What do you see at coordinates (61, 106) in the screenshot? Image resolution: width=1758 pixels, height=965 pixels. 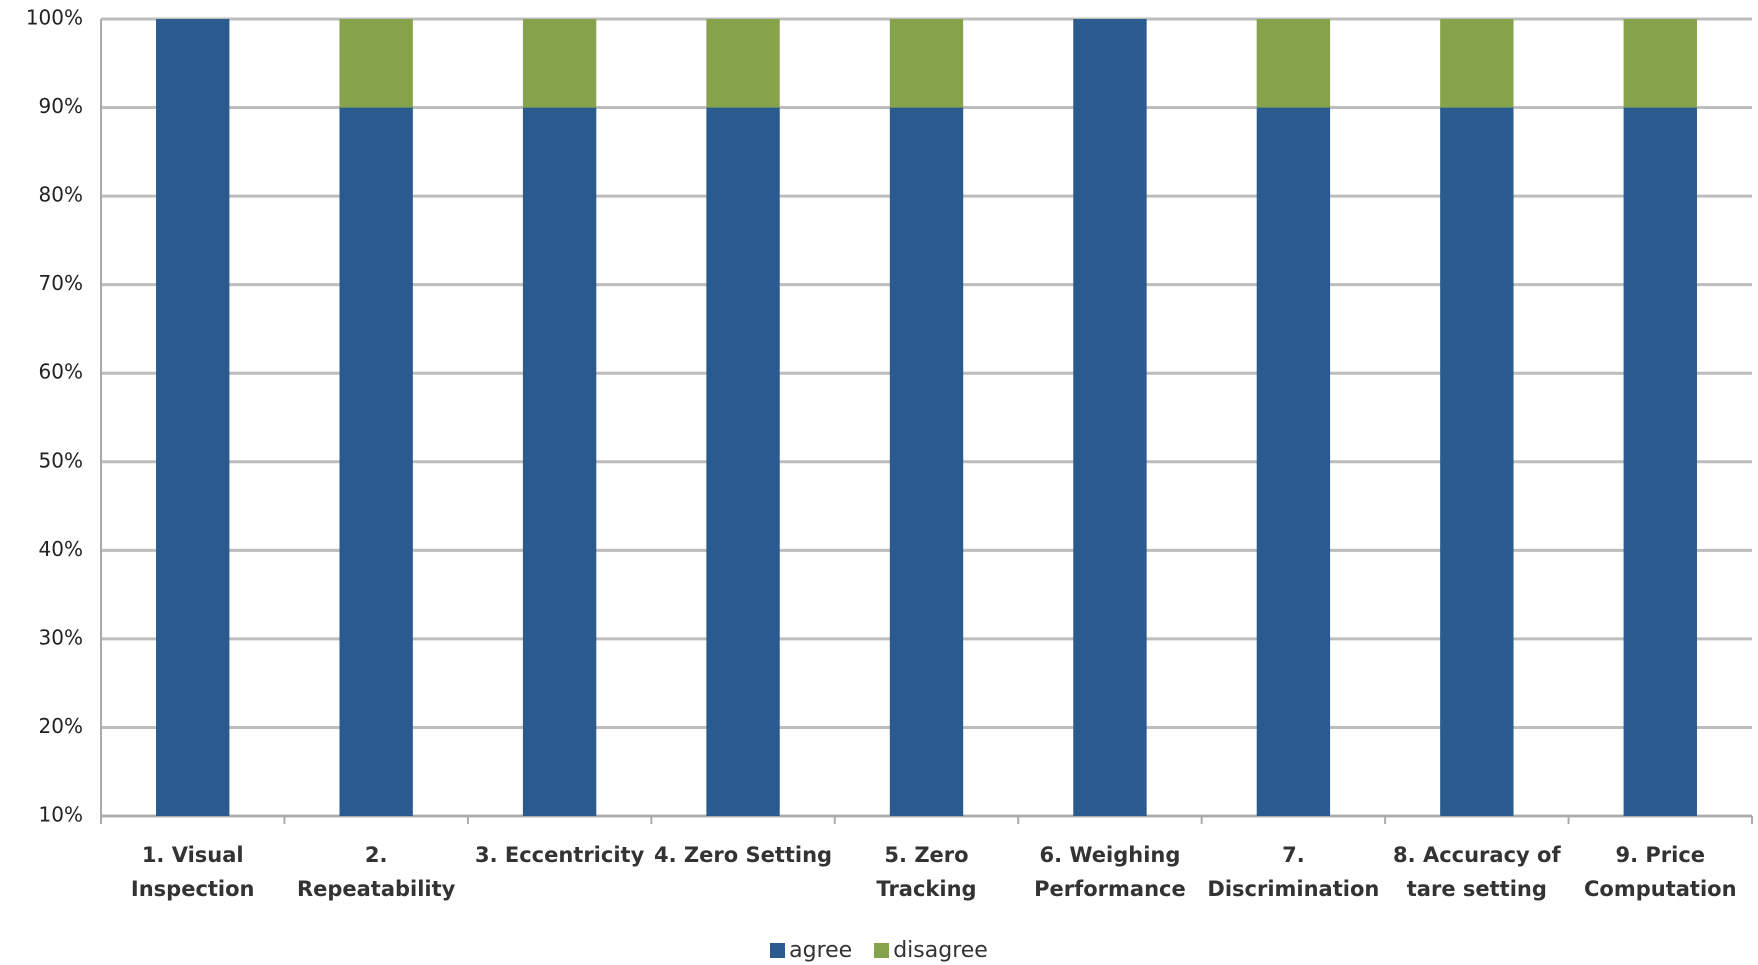 I see `y-tick-label: 90%` at bounding box center [61, 106].